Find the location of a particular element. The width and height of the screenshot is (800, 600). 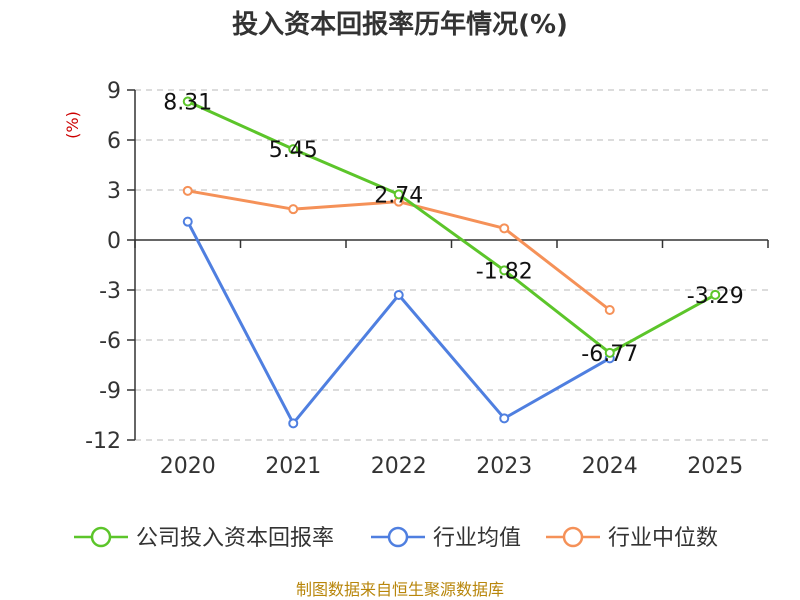

y-tick-label: -6 is located at coordinates (110, 341).